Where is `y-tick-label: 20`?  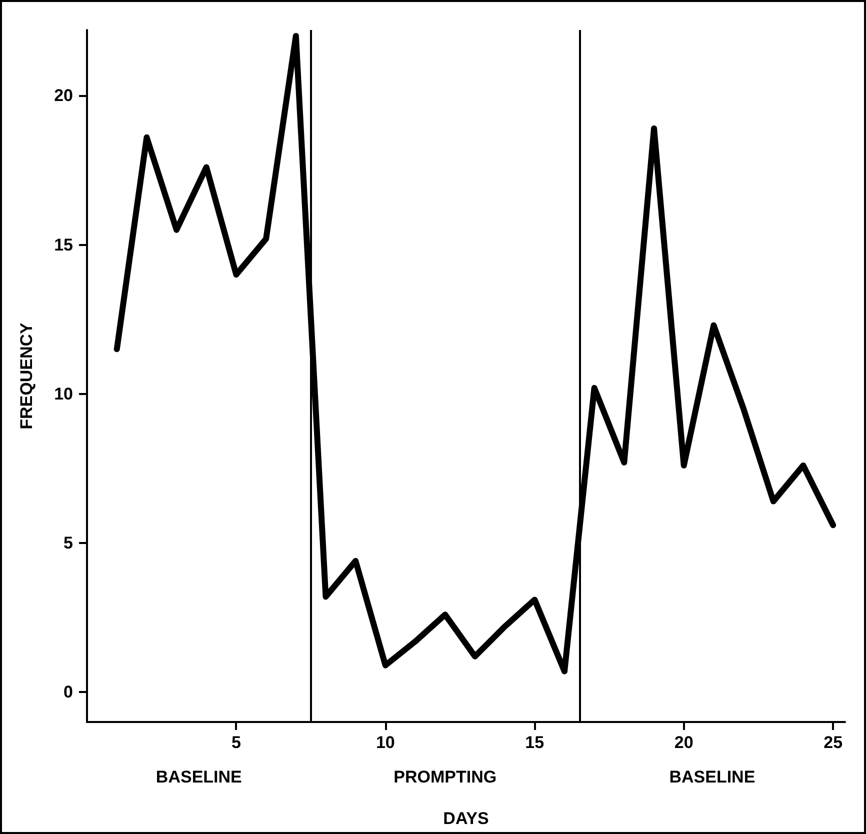
y-tick-label: 20 is located at coordinates (63, 96).